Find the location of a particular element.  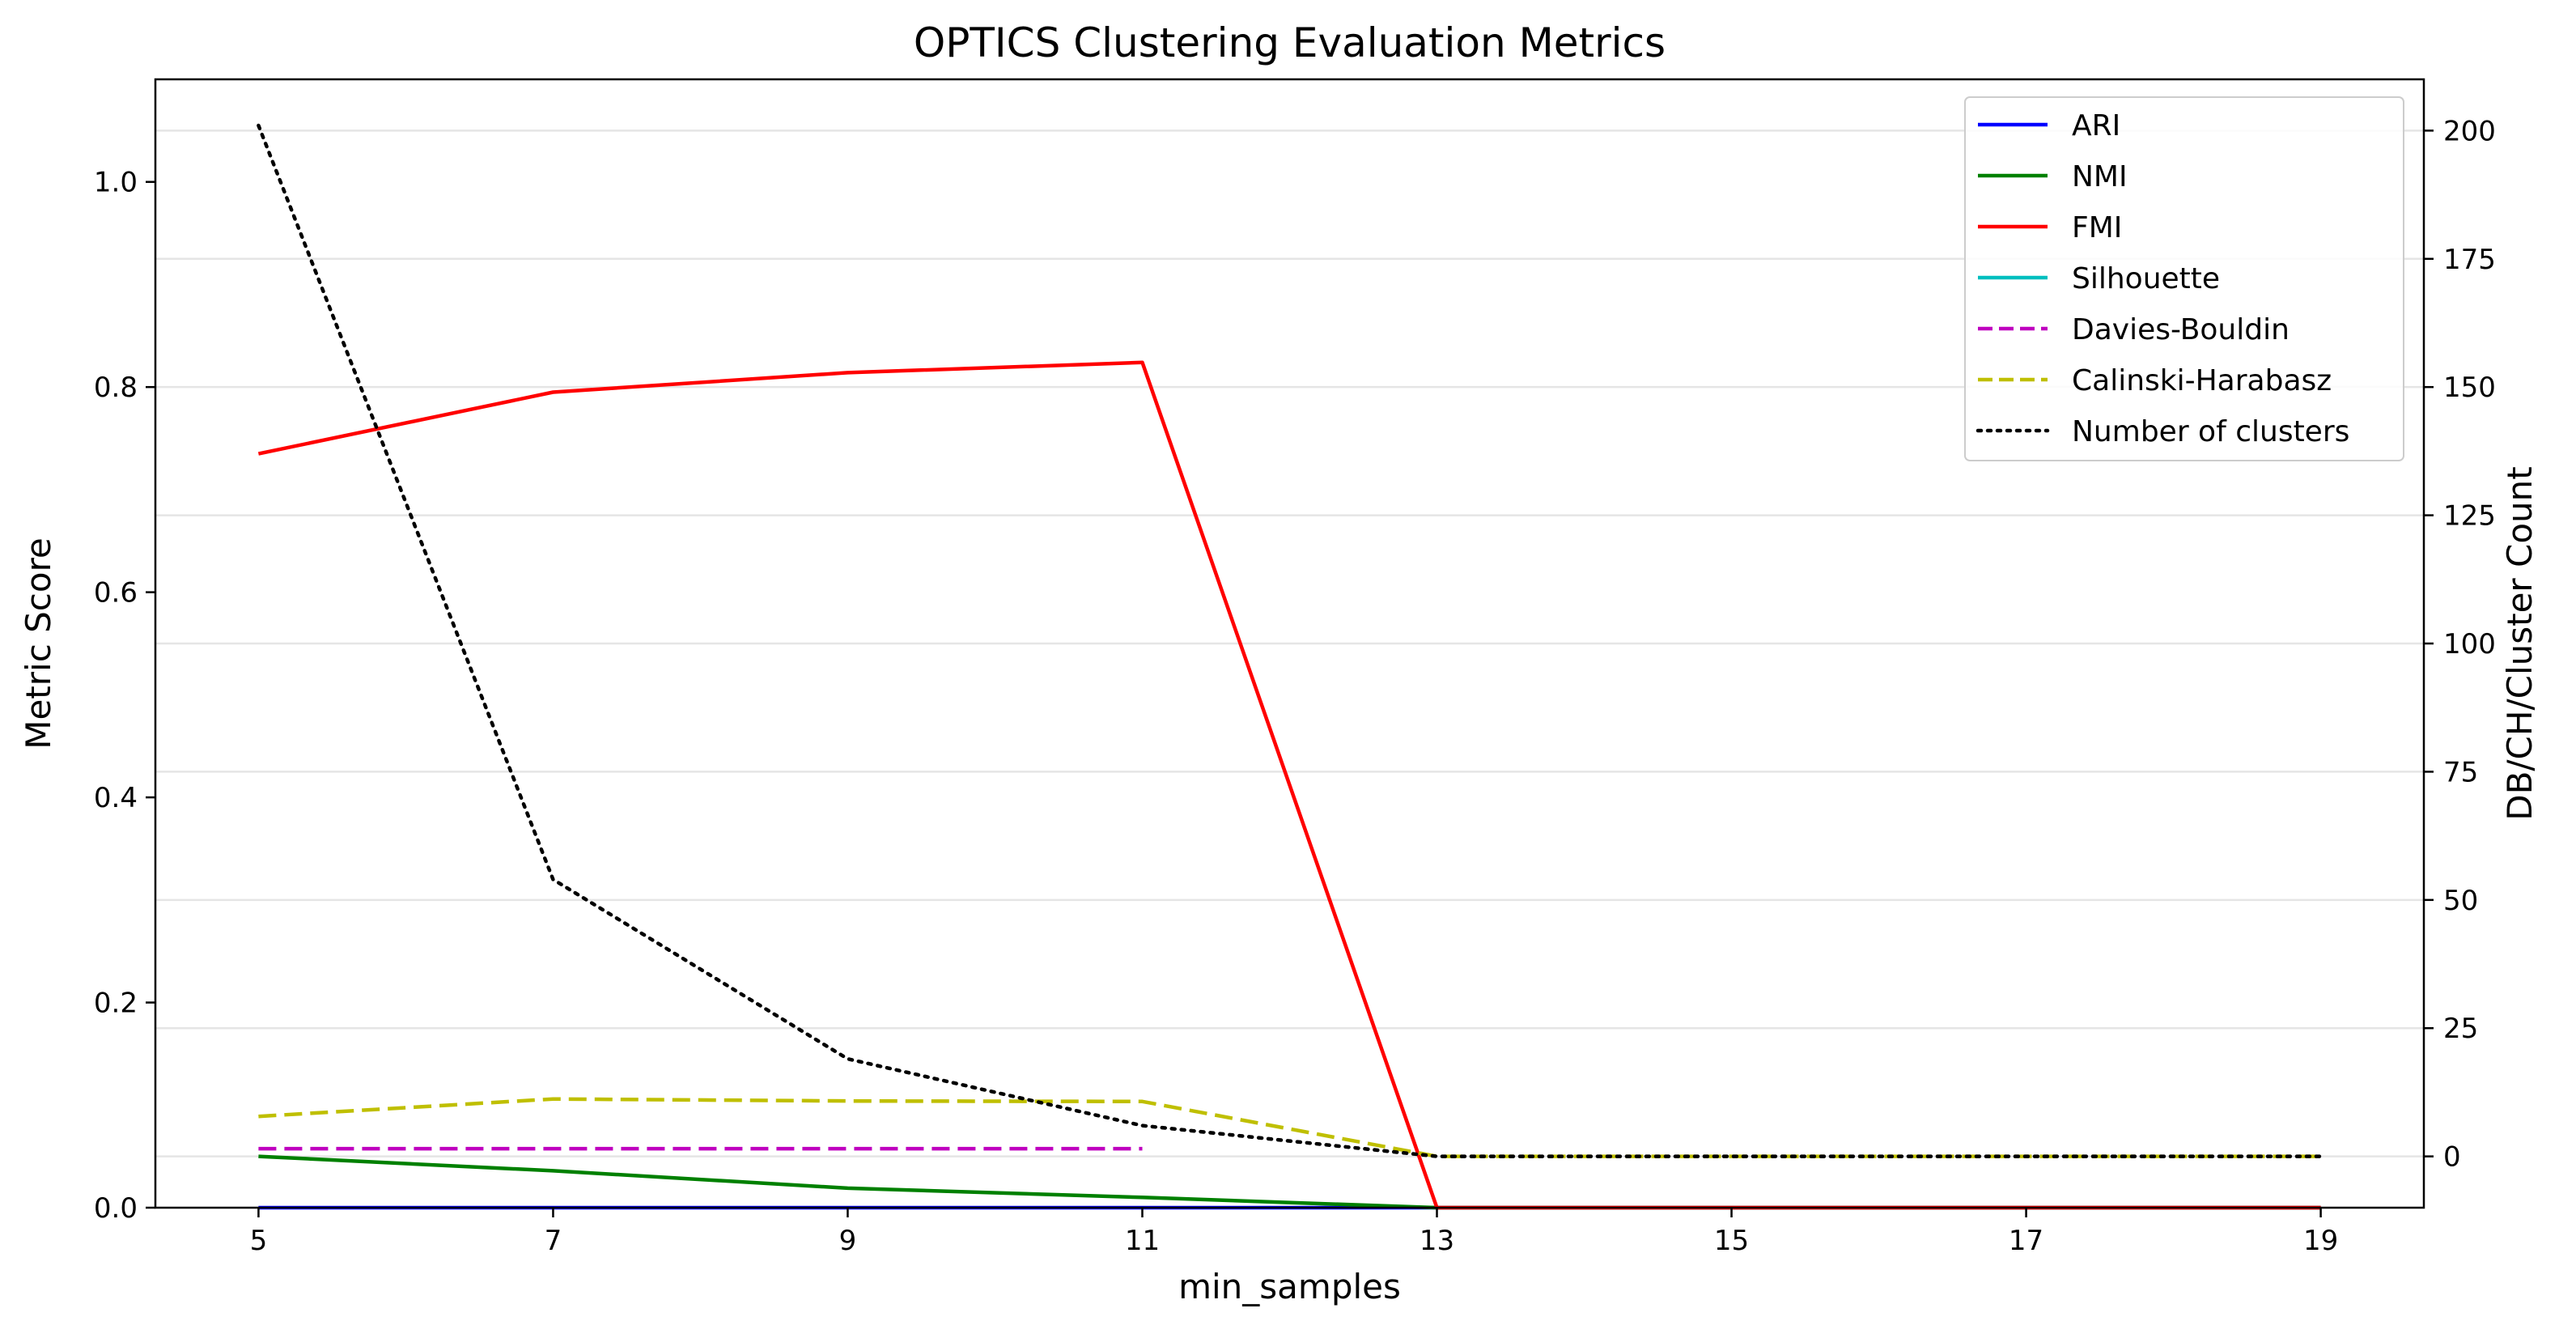

y-left-tick-label-0.0: 0.0 is located at coordinates (116, 1208).